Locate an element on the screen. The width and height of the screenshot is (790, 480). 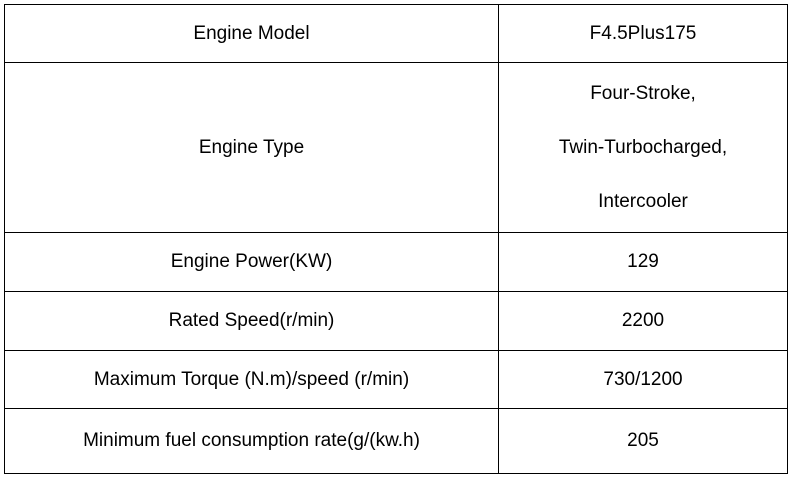
spec-value: 2200 is located at coordinates (643, 321).